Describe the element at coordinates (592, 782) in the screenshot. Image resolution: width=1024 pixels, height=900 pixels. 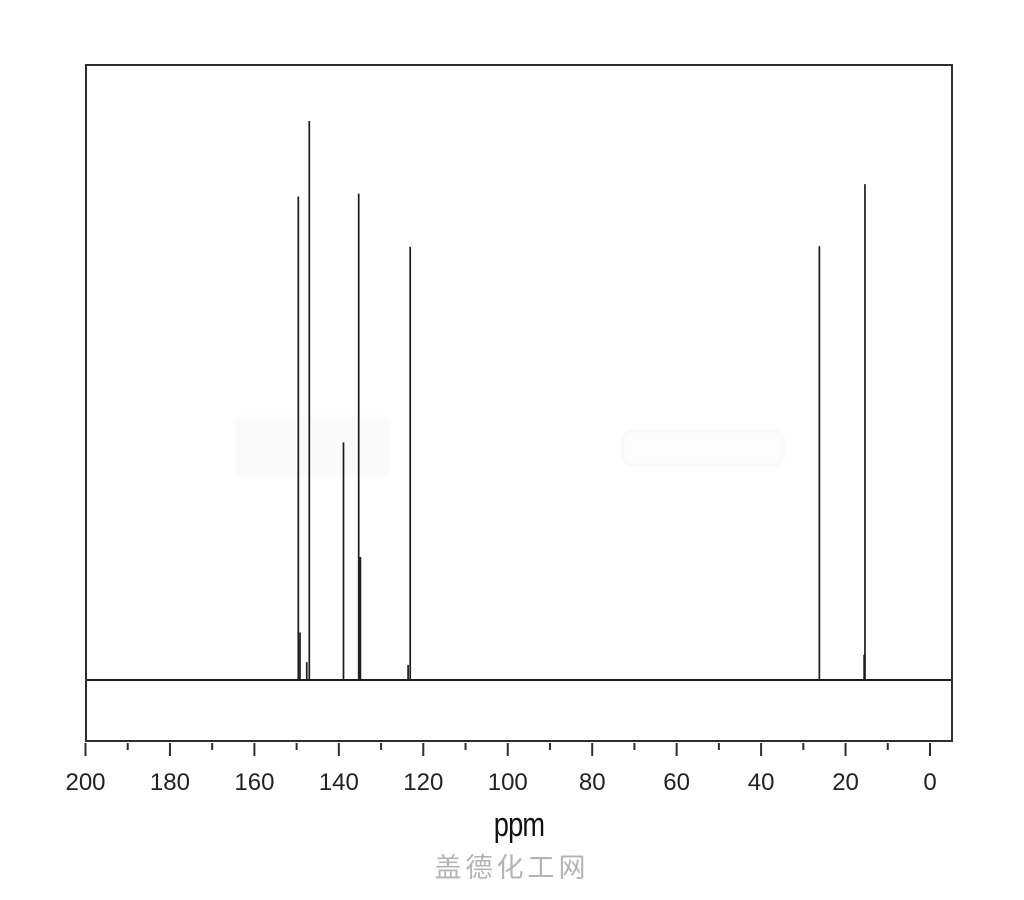
I see `x-axis-tick-label: 80` at that location.